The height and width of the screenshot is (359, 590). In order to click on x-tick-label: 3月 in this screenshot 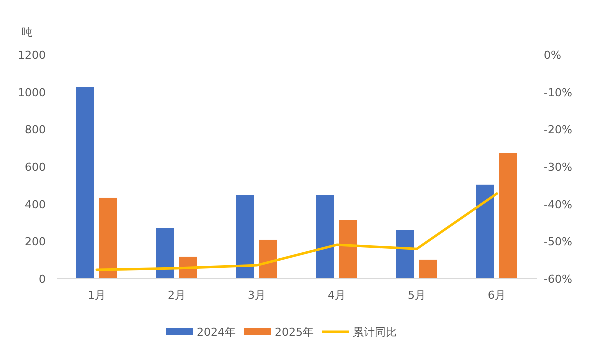, I will do `click(257, 295)`.